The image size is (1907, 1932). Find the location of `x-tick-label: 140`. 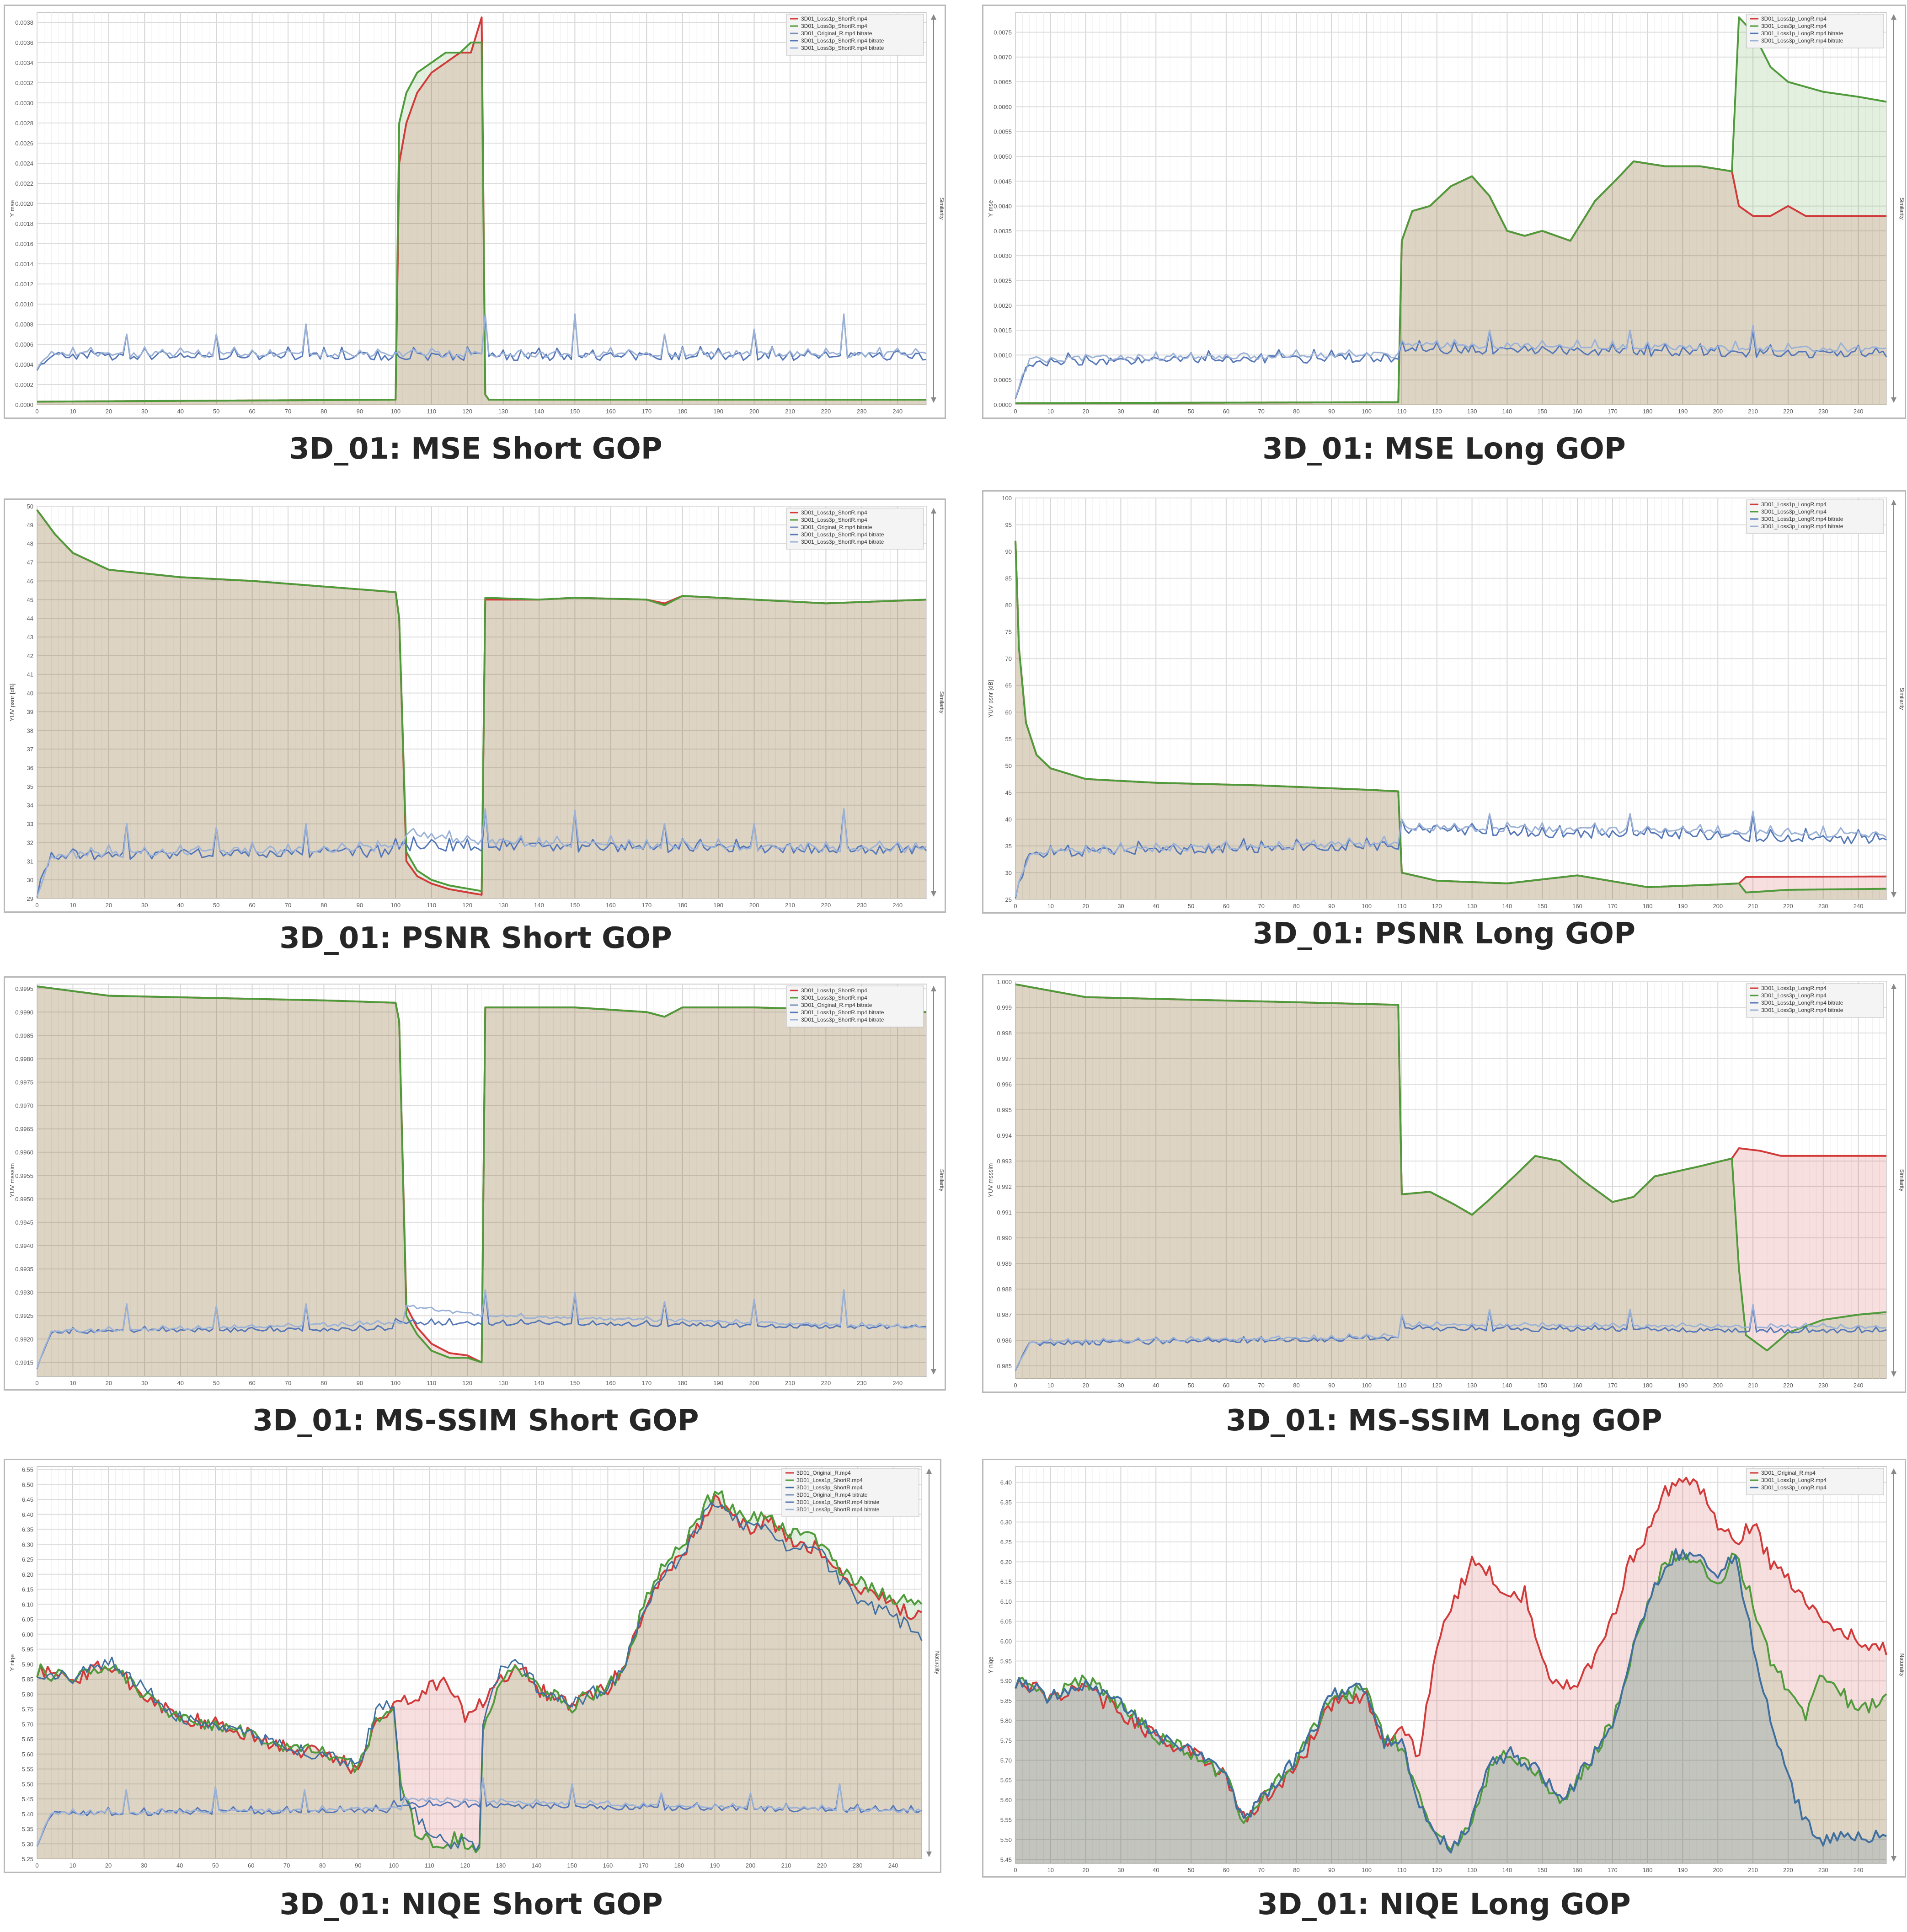

x-tick-label: 140 is located at coordinates (536, 1865).